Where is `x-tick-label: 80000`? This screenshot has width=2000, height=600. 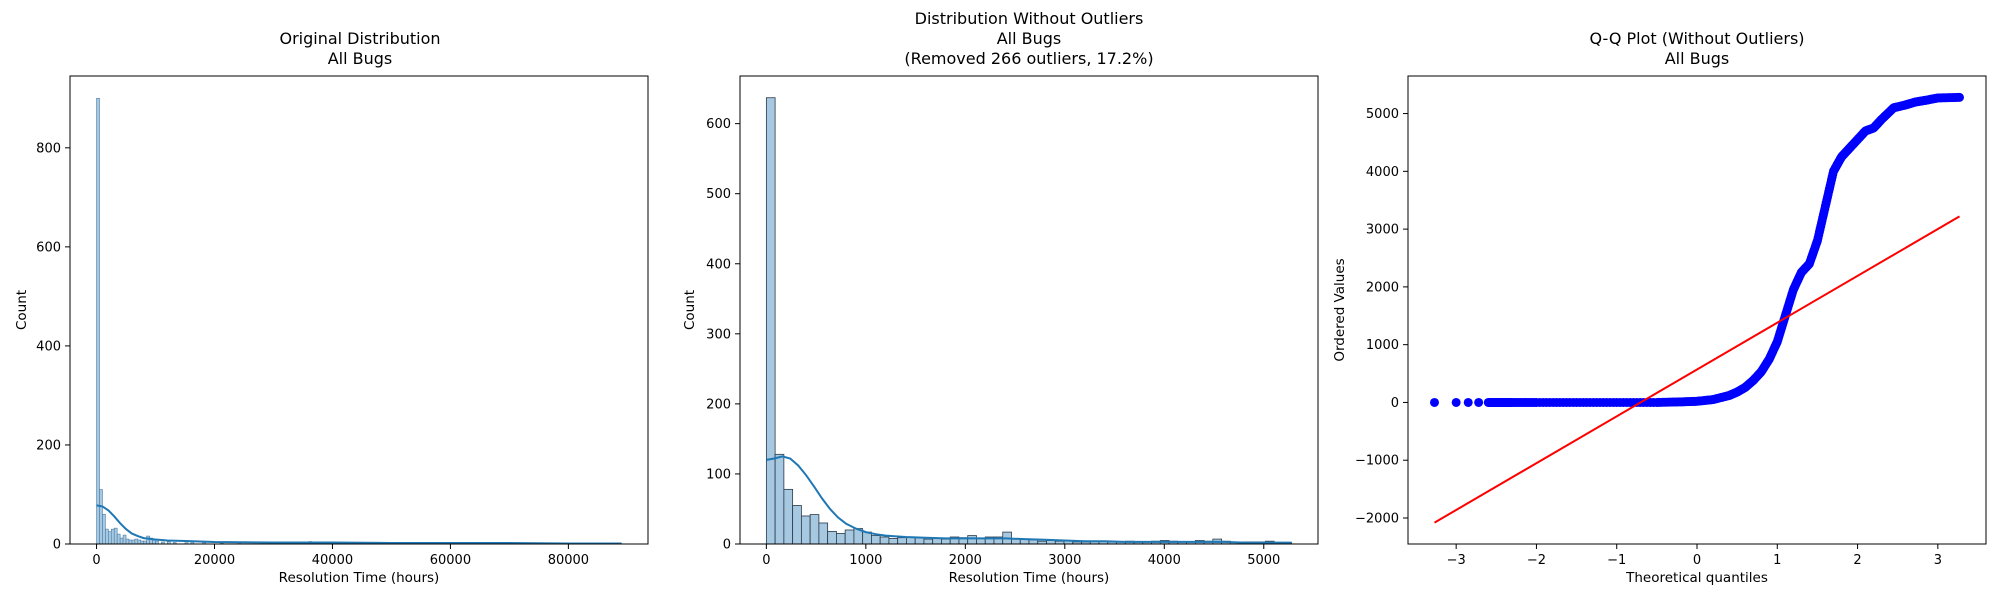
x-tick-label: 80000 is located at coordinates (568, 560).